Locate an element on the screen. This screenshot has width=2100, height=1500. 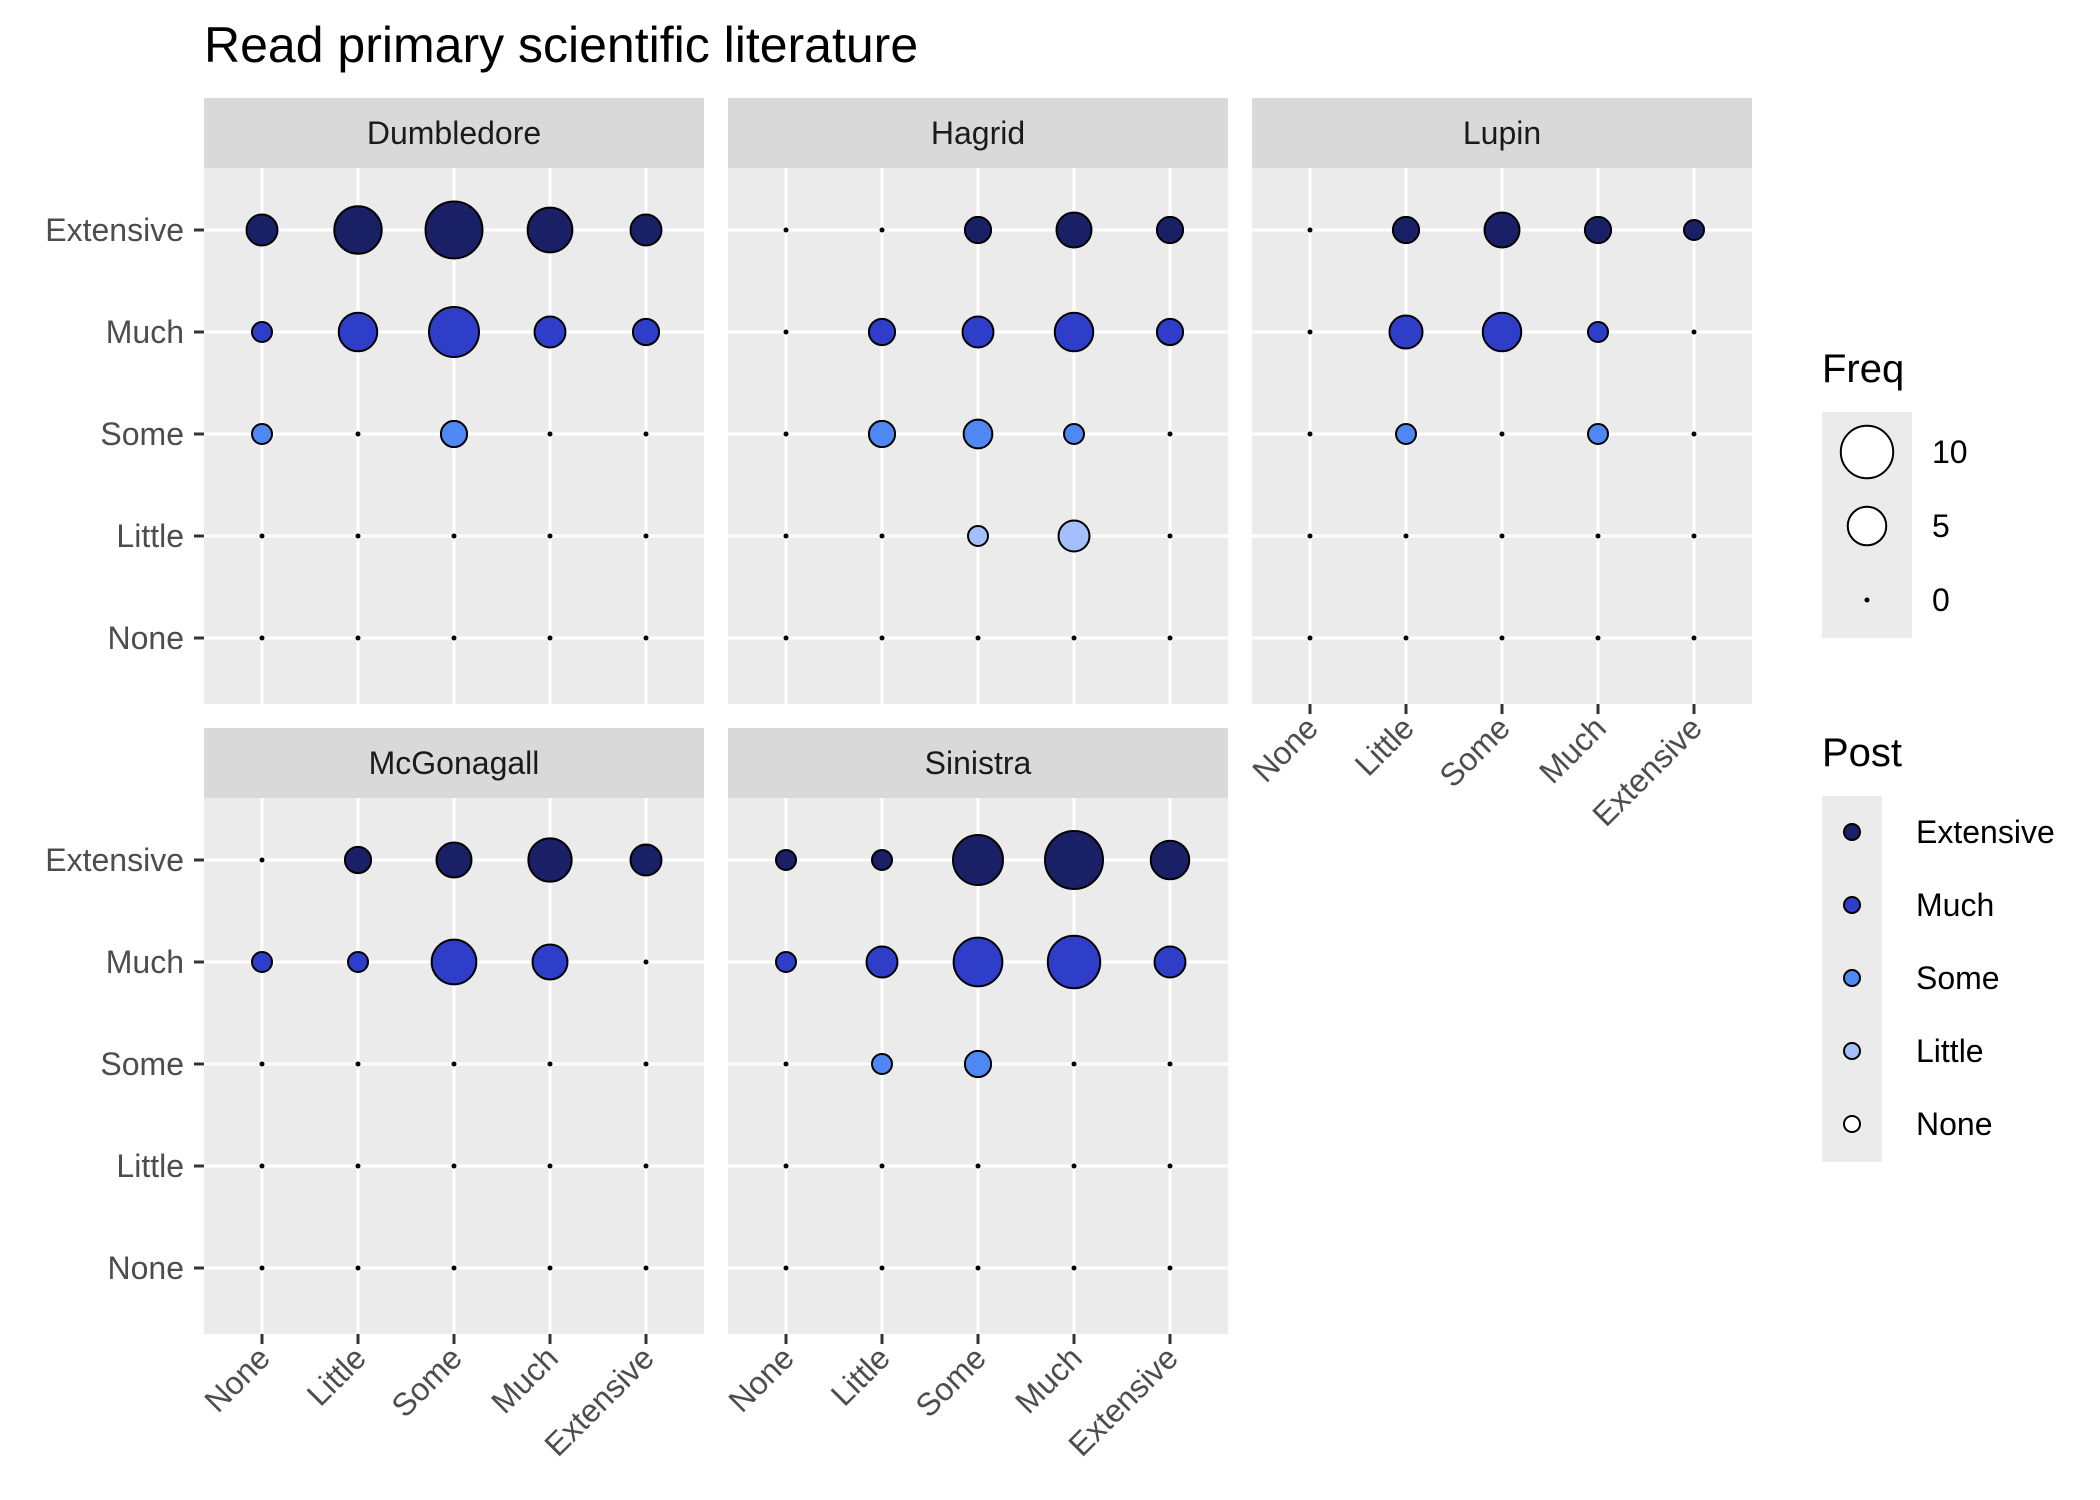
legend-post-key-little is located at coordinates (1852, 1051).